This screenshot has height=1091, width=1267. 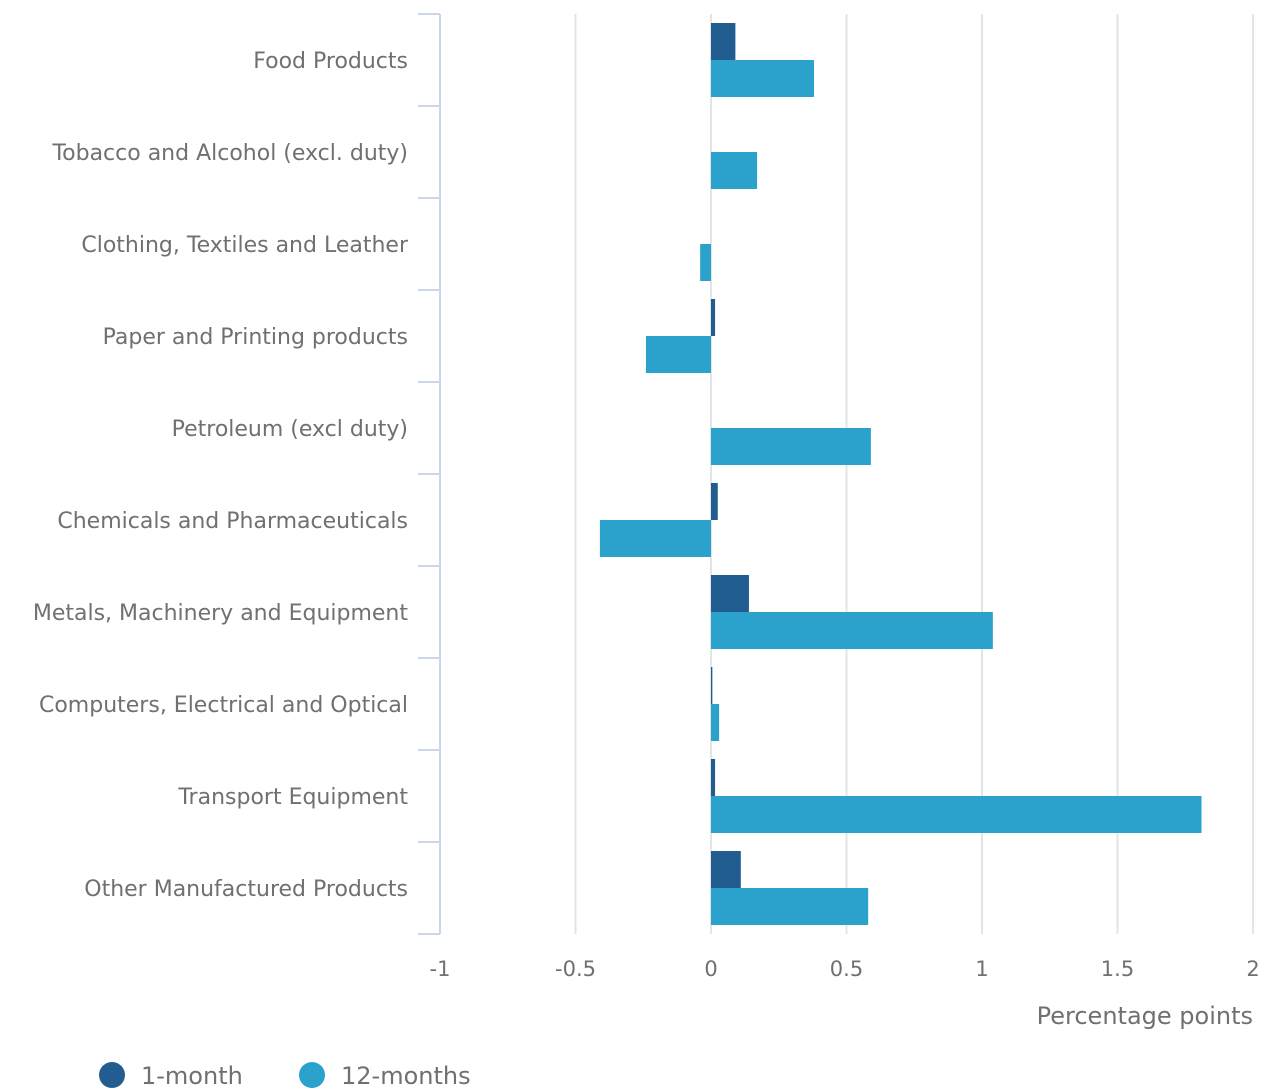 What do you see at coordinates (1117, 969) in the screenshot?
I see `x-tick-label: 1.5` at bounding box center [1117, 969].